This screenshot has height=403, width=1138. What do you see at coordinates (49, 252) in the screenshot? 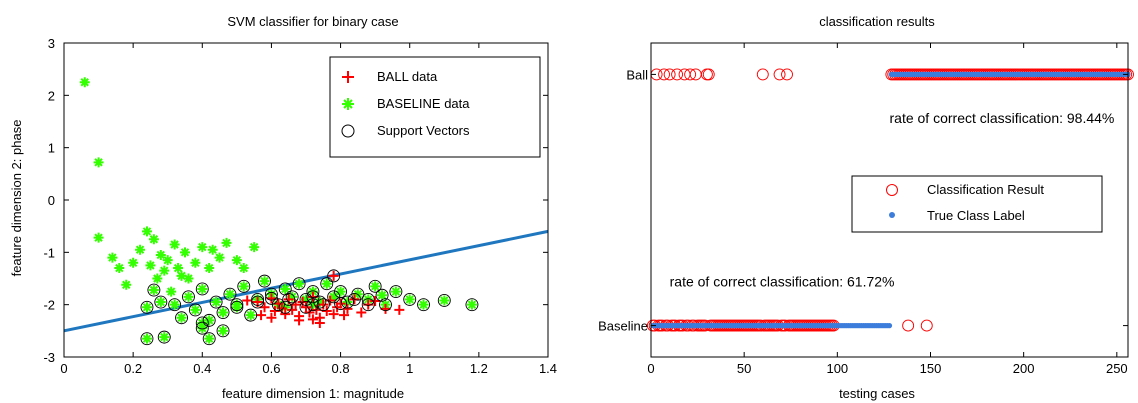
I see `y-tick-label: -1` at bounding box center [49, 252].